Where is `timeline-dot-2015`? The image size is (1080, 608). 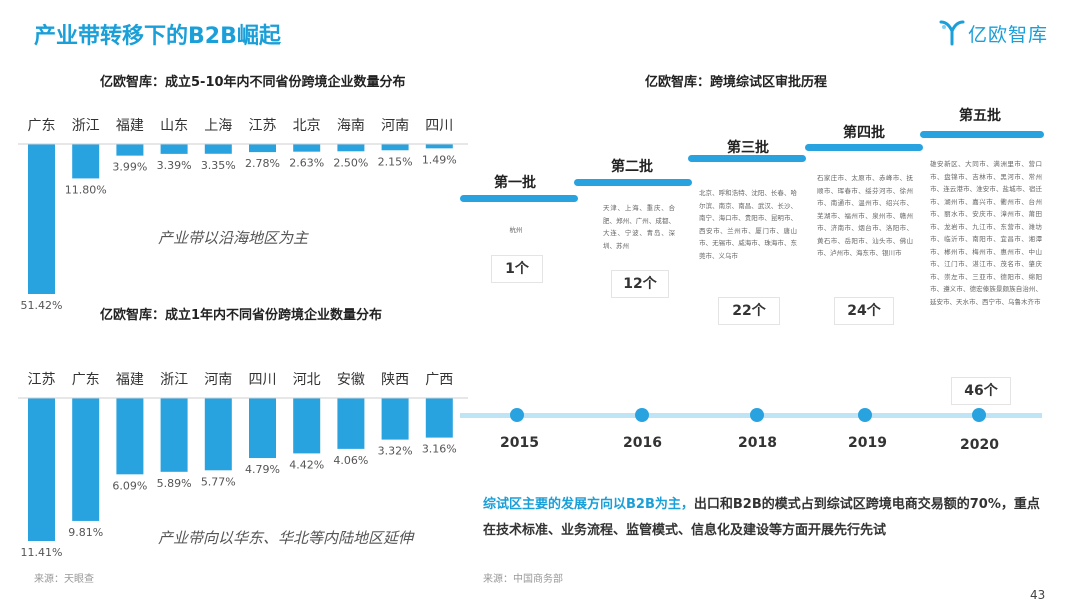 timeline-dot-2015 is located at coordinates (517, 415).